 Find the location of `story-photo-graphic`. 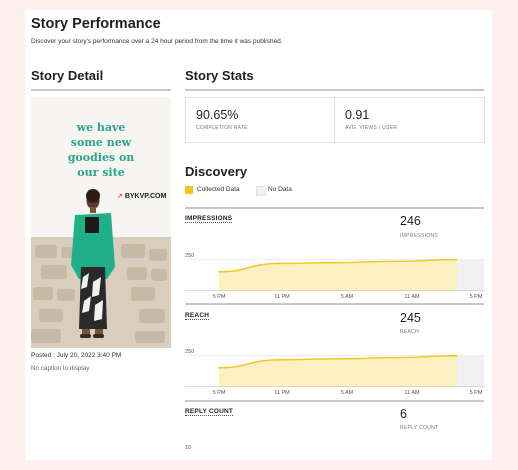

story-photo-graphic is located at coordinates (101, 222).